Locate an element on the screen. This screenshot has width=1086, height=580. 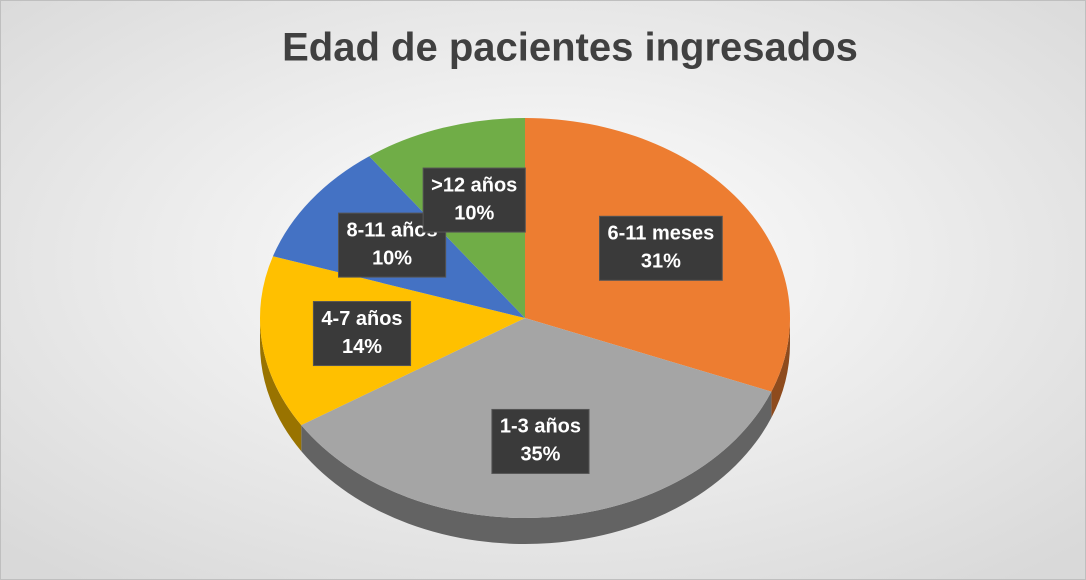
category-label: 1-3 años is located at coordinates (540, 427).